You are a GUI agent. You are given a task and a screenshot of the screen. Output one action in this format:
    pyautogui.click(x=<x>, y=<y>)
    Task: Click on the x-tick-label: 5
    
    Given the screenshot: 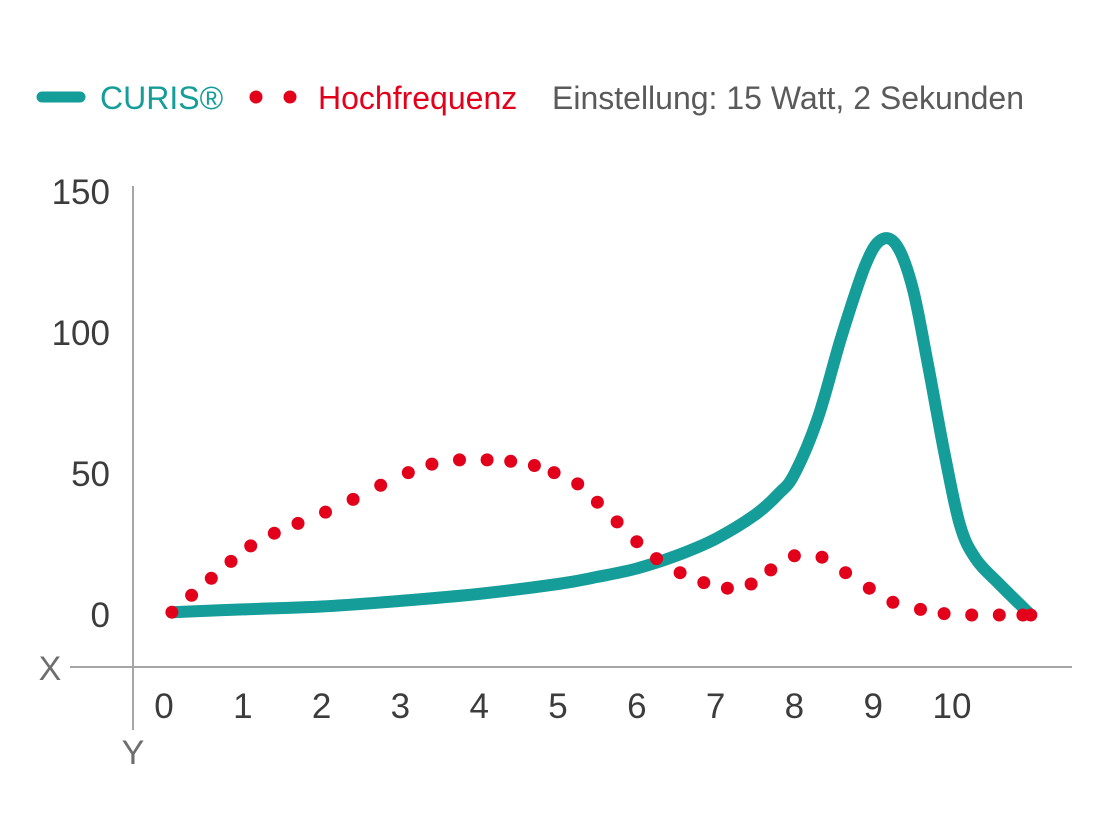 What is the action you would take?
    pyautogui.click(x=557, y=706)
    